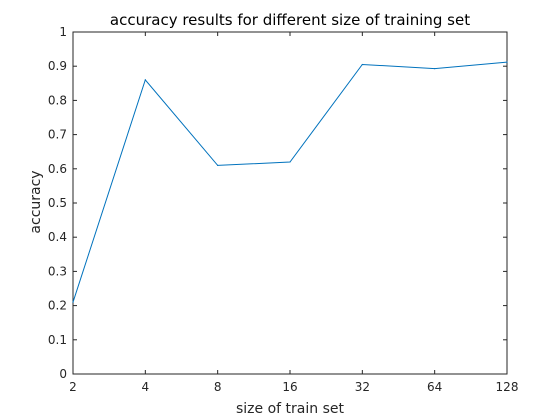 The image size is (560, 420). Describe the element at coordinates (57, 66) in the screenshot. I see `y-tick-label: 0.9` at that location.